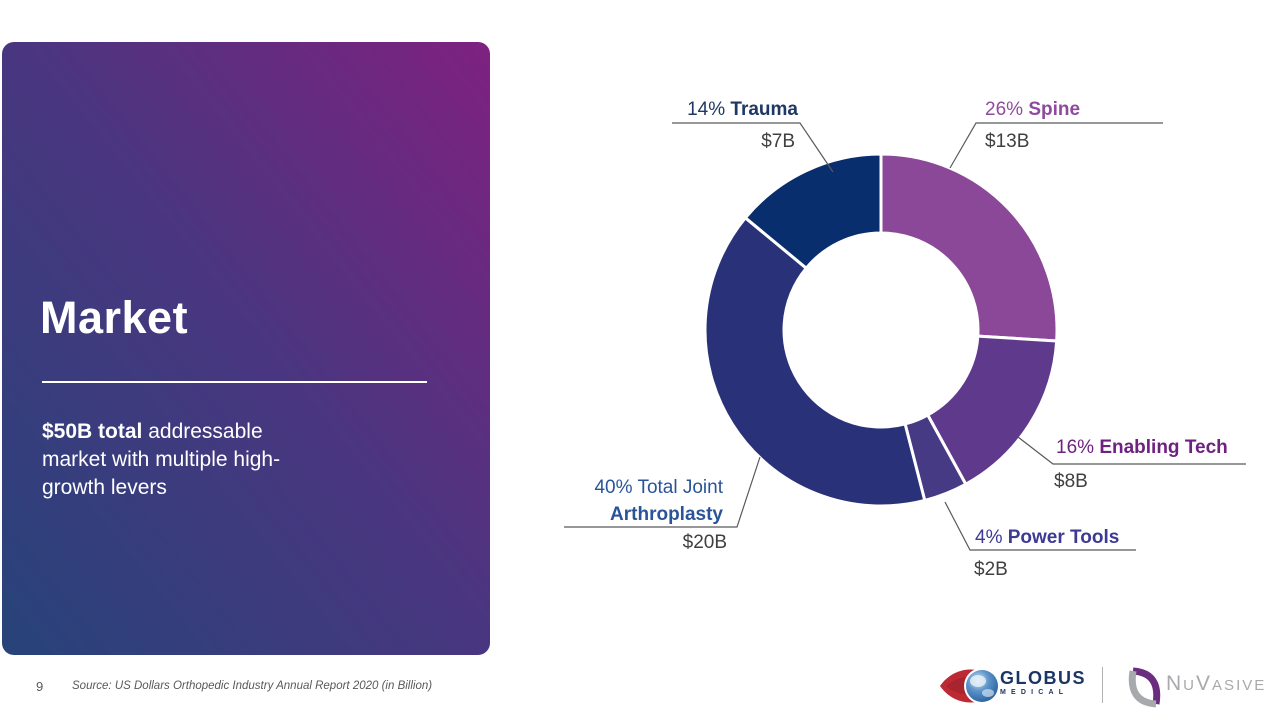  What do you see at coordinates (1004, 109) in the screenshot?
I see `label-spine-pct: 26%` at bounding box center [1004, 109].